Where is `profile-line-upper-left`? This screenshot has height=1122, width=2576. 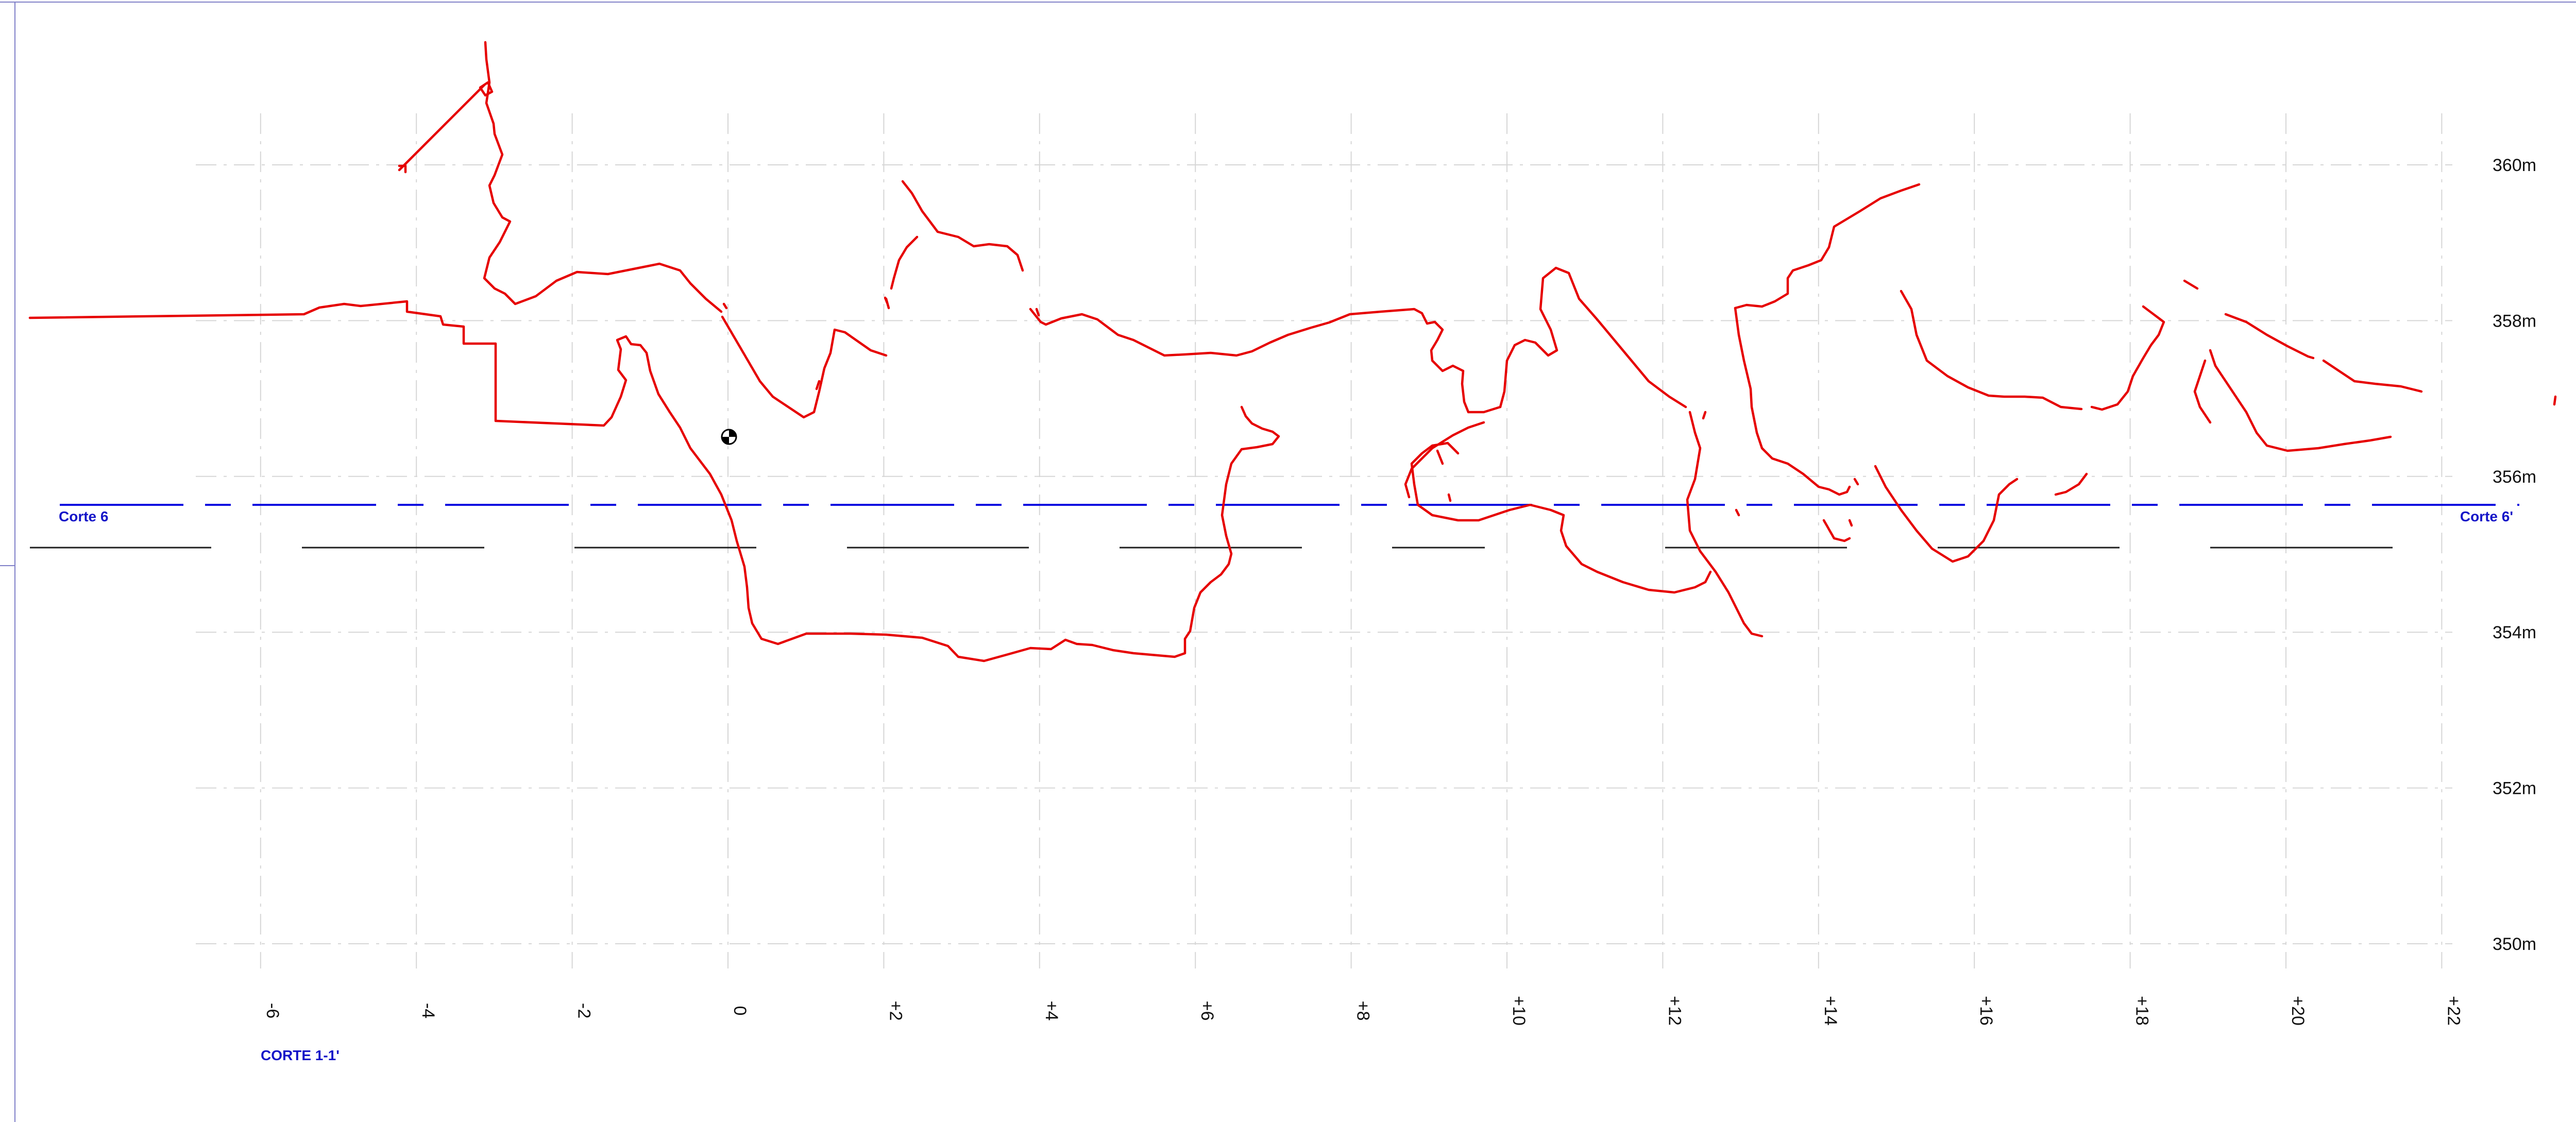 profile-line-upper-left is located at coordinates (603, 177).